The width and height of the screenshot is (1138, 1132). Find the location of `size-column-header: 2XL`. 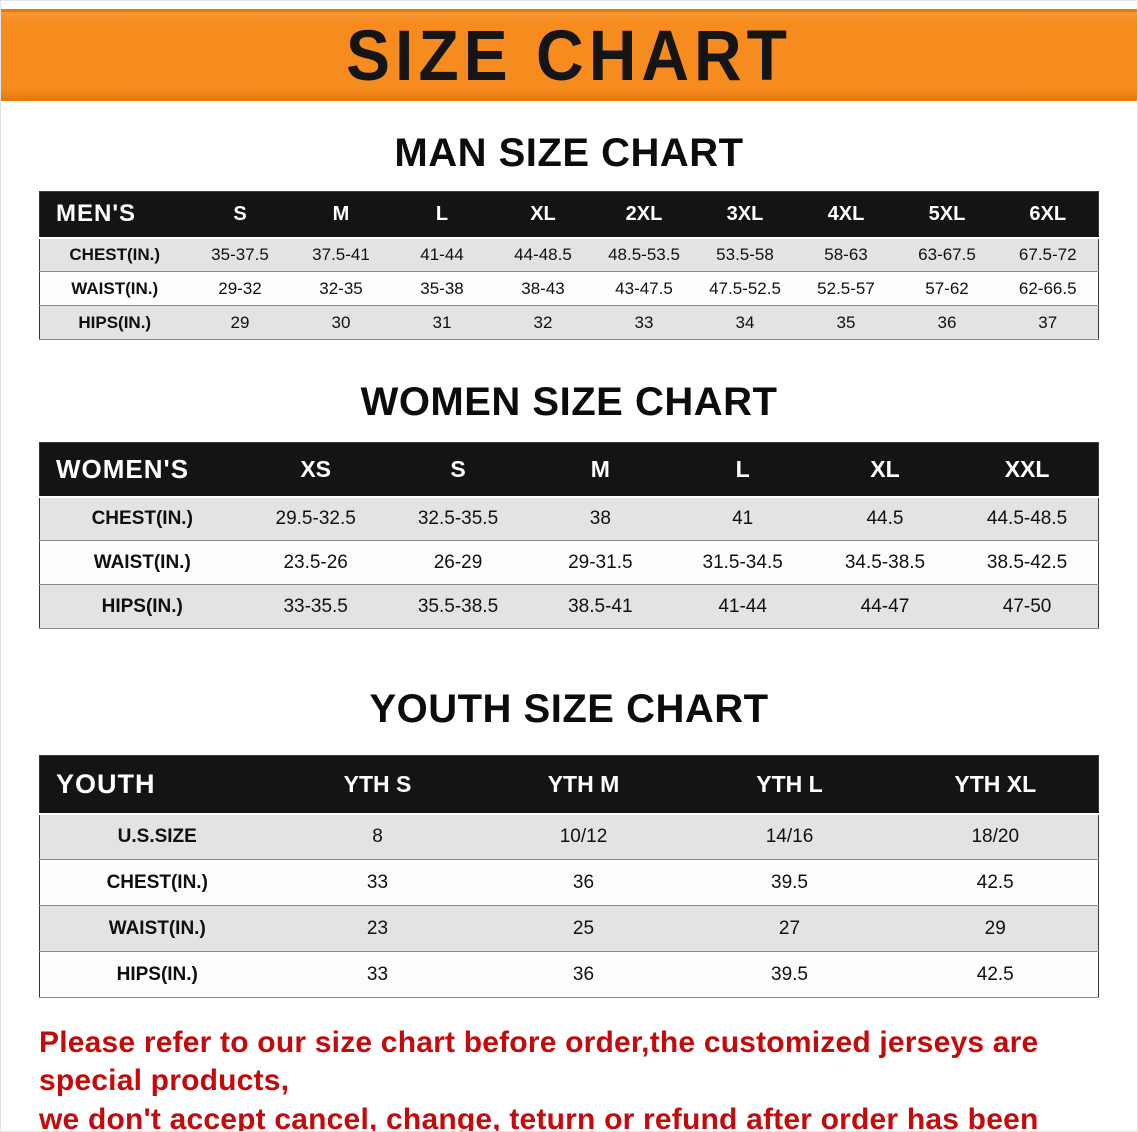

size-column-header: 2XL is located at coordinates (644, 213).